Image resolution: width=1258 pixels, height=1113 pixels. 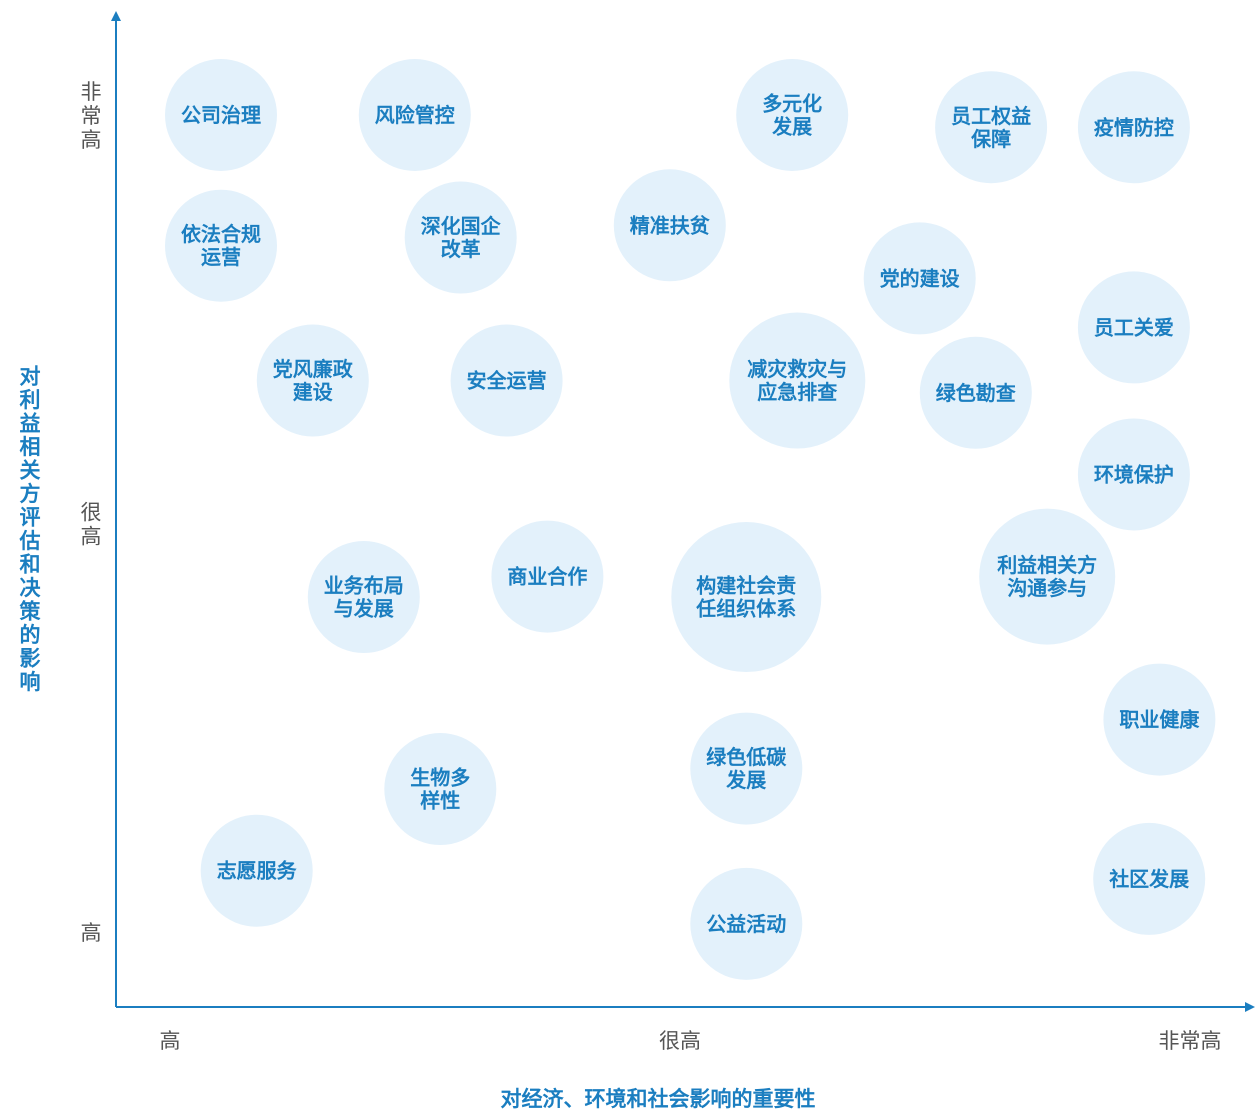 I want to click on bubble-label: 深化国企改革, so click(x=461, y=237).